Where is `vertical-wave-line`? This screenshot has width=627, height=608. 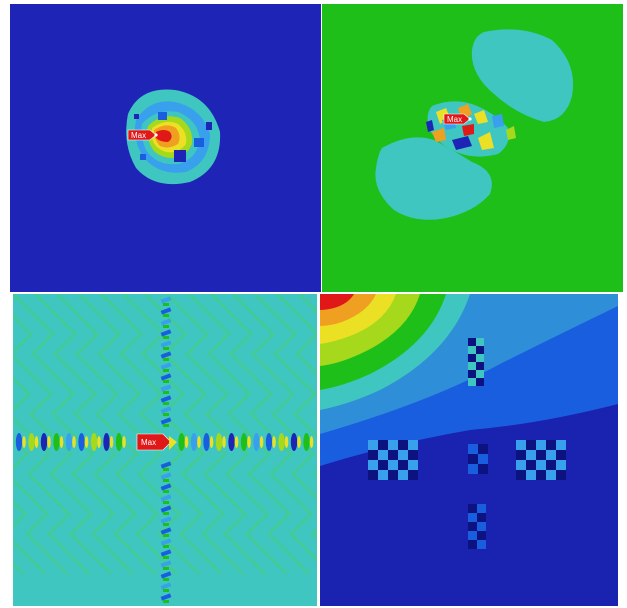
vertical-wave-line is located at coordinates (166, 449).